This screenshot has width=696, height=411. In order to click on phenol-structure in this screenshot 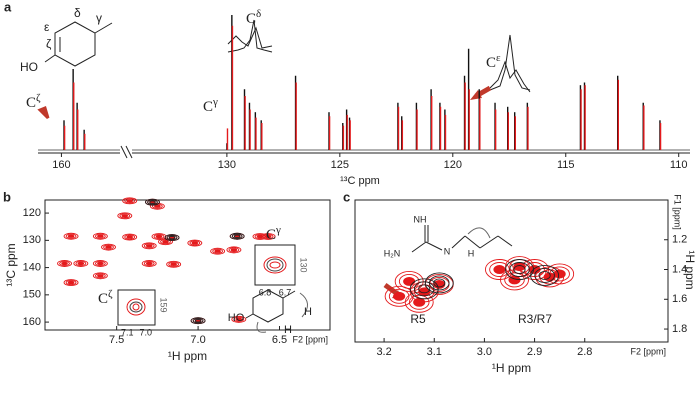, I will do `click(78, 44)`.